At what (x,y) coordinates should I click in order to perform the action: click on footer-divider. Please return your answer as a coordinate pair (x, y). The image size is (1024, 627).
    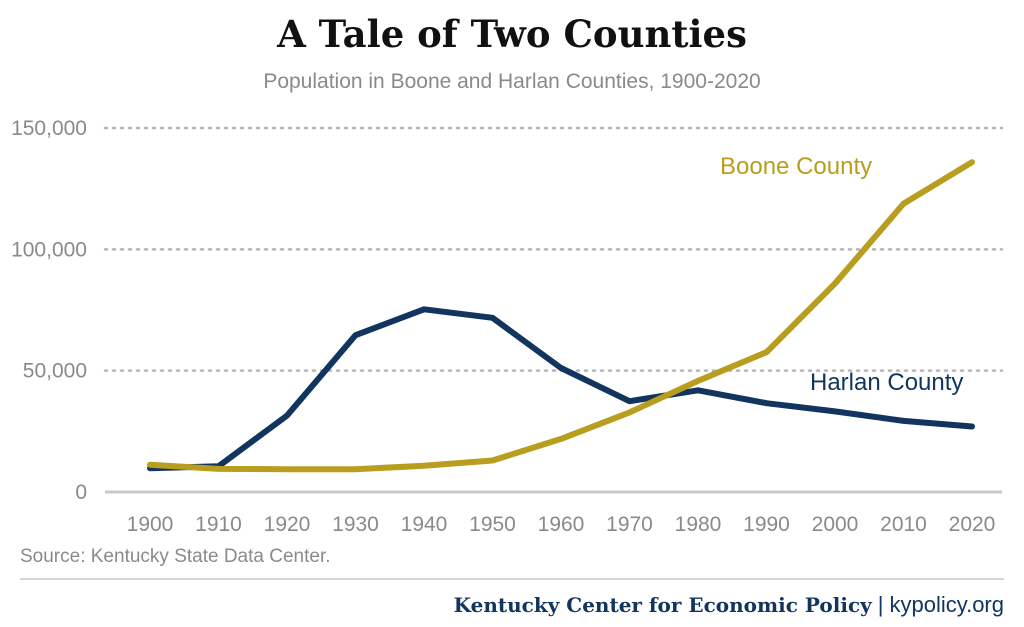
    Looking at the image, I should click on (512, 579).